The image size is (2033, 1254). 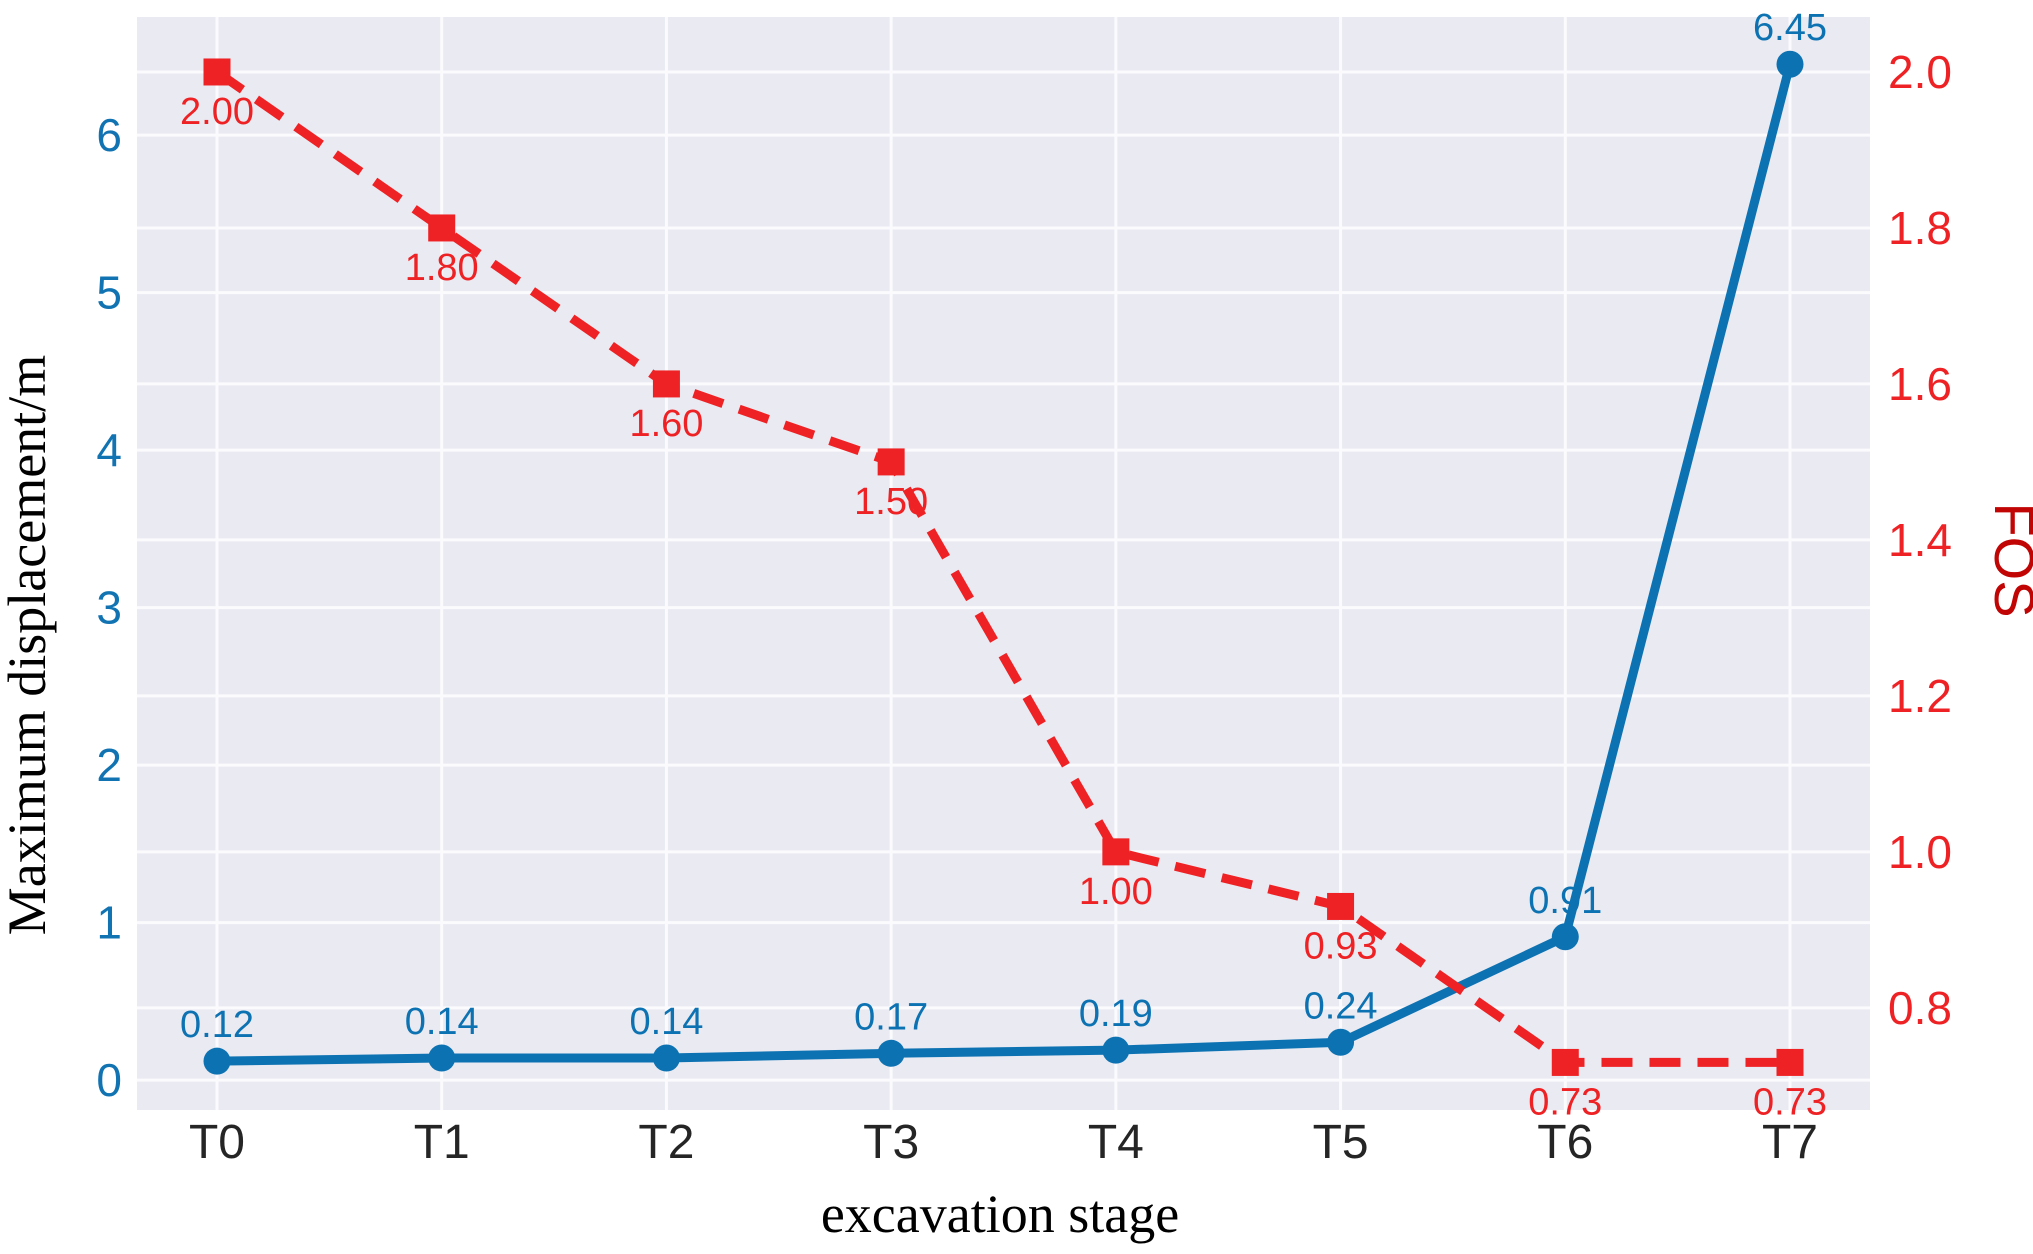 What do you see at coordinates (666, 1142) in the screenshot?
I see `x-axis-tick: T2` at bounding box center [666, 1142].